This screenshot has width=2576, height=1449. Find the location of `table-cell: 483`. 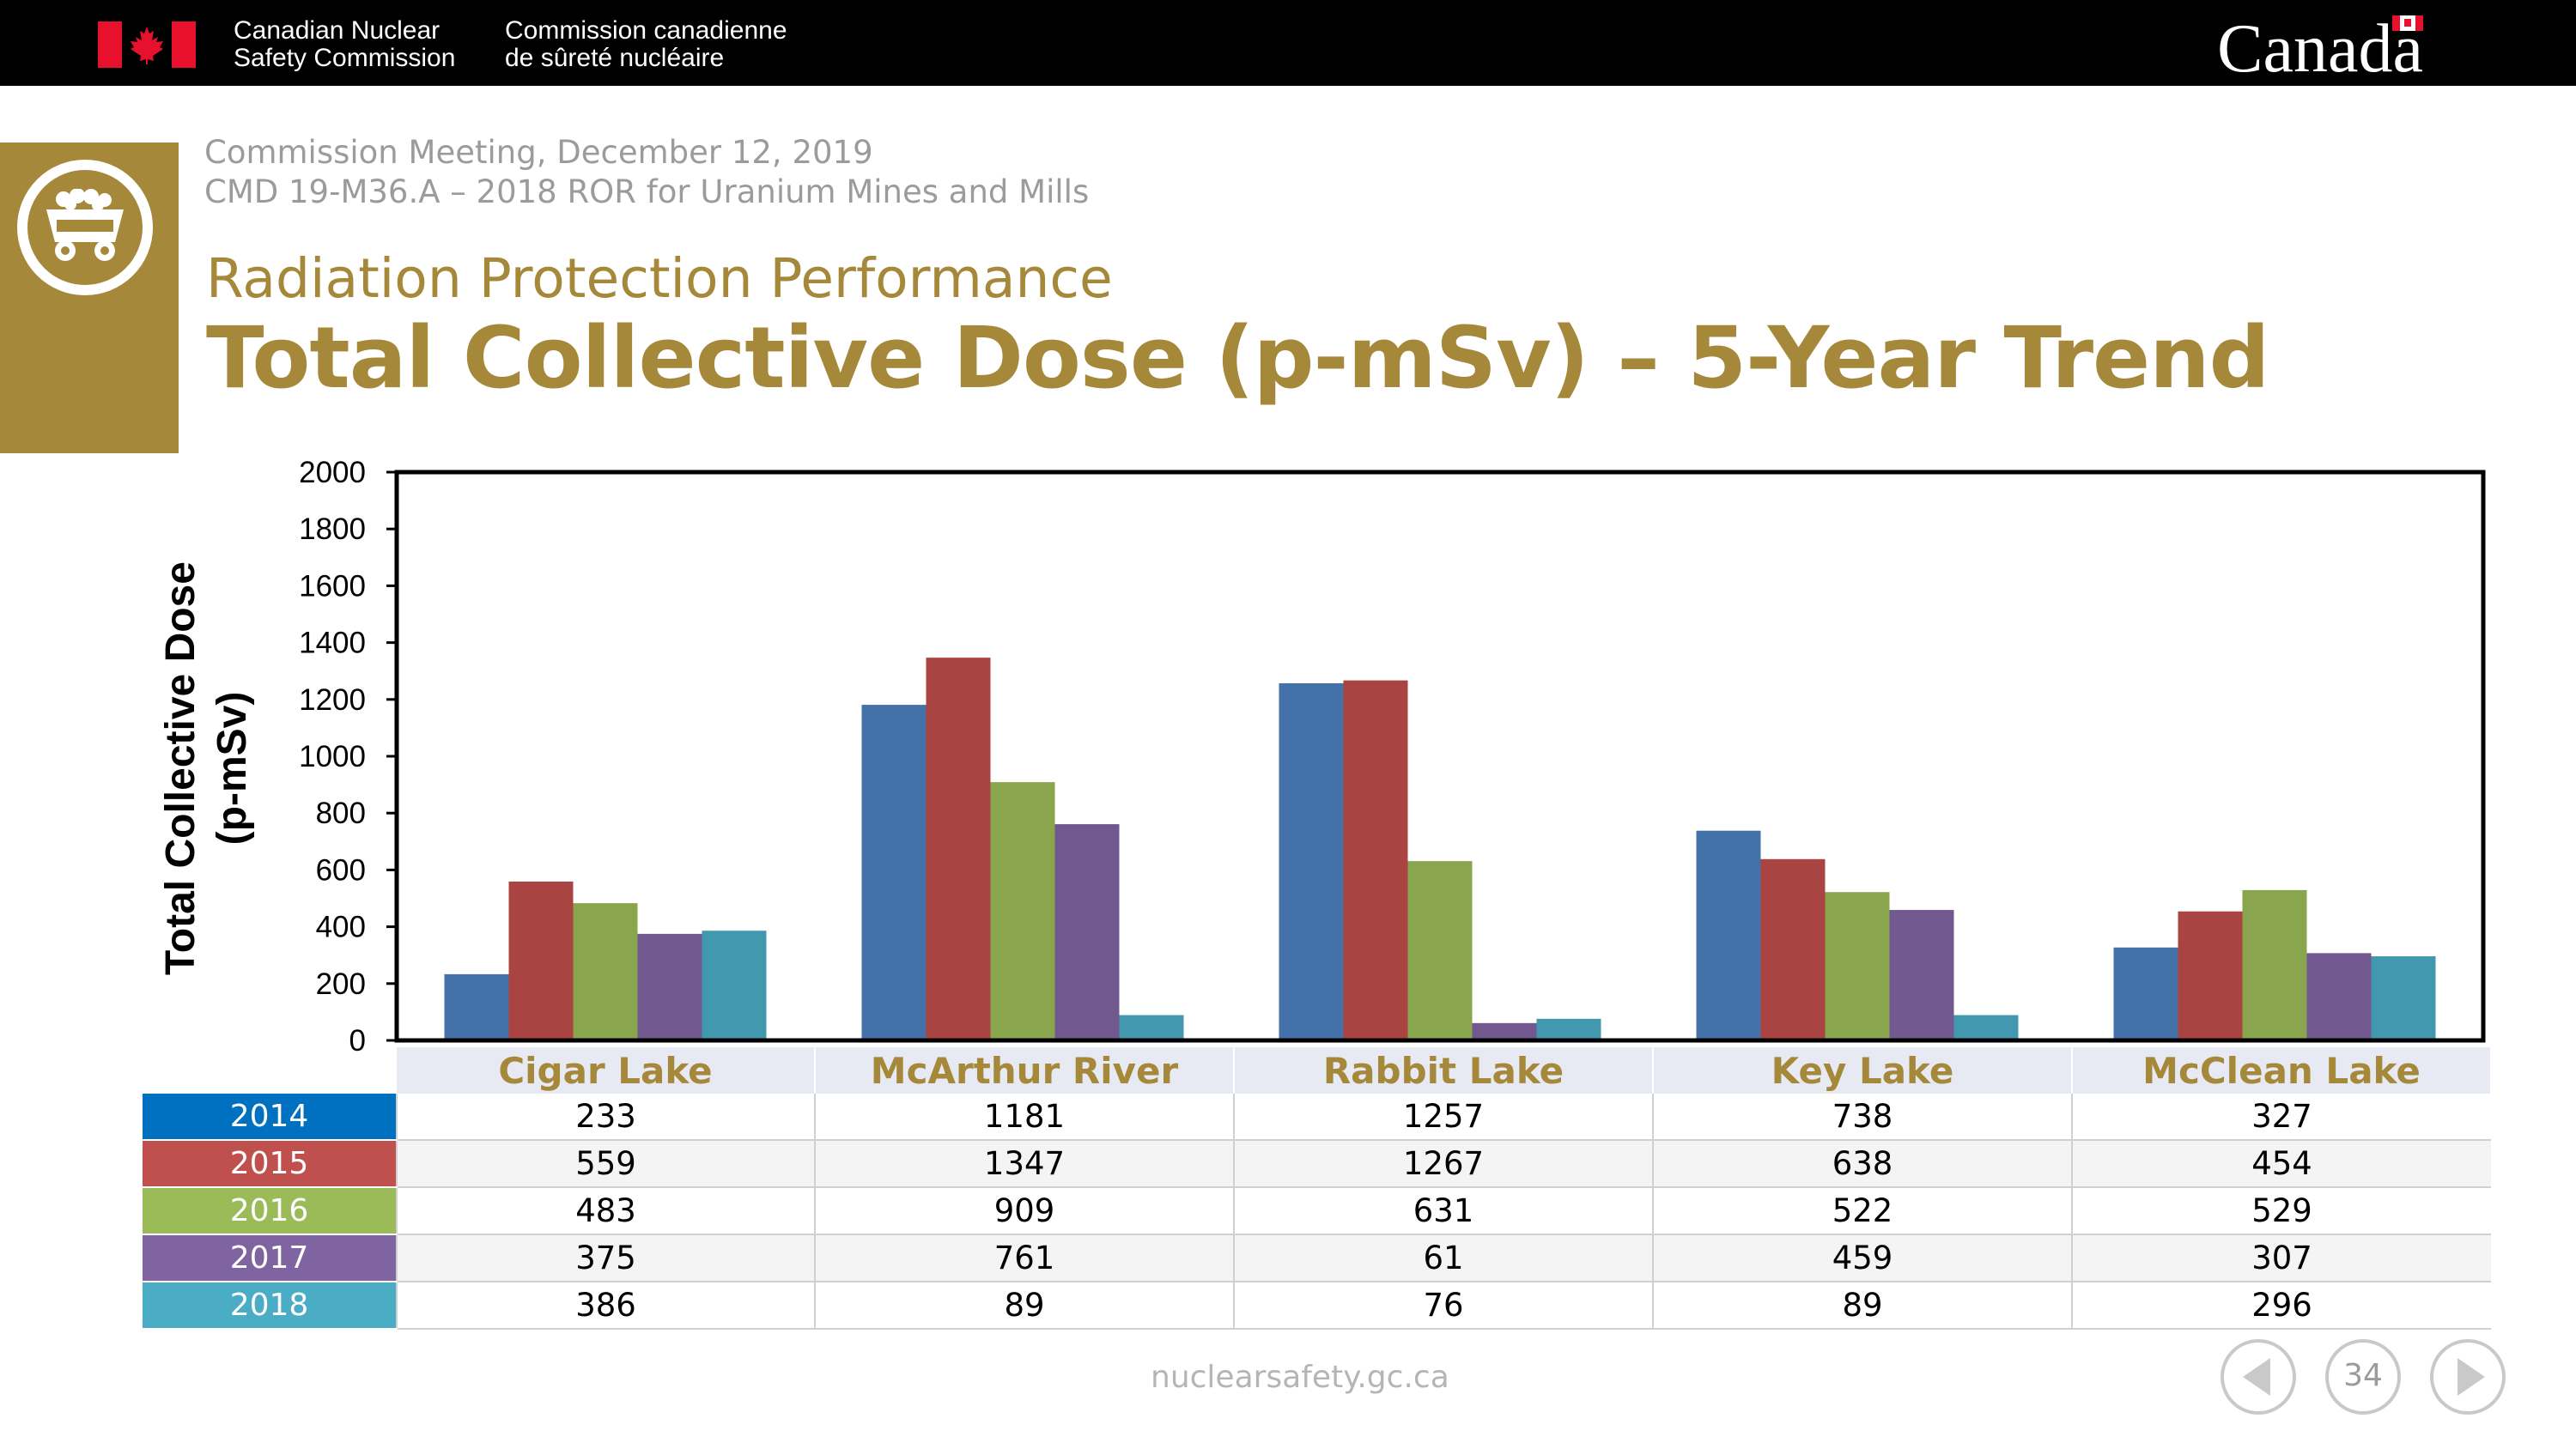

table-cell: 483 is located at coordinates (605, 1211).